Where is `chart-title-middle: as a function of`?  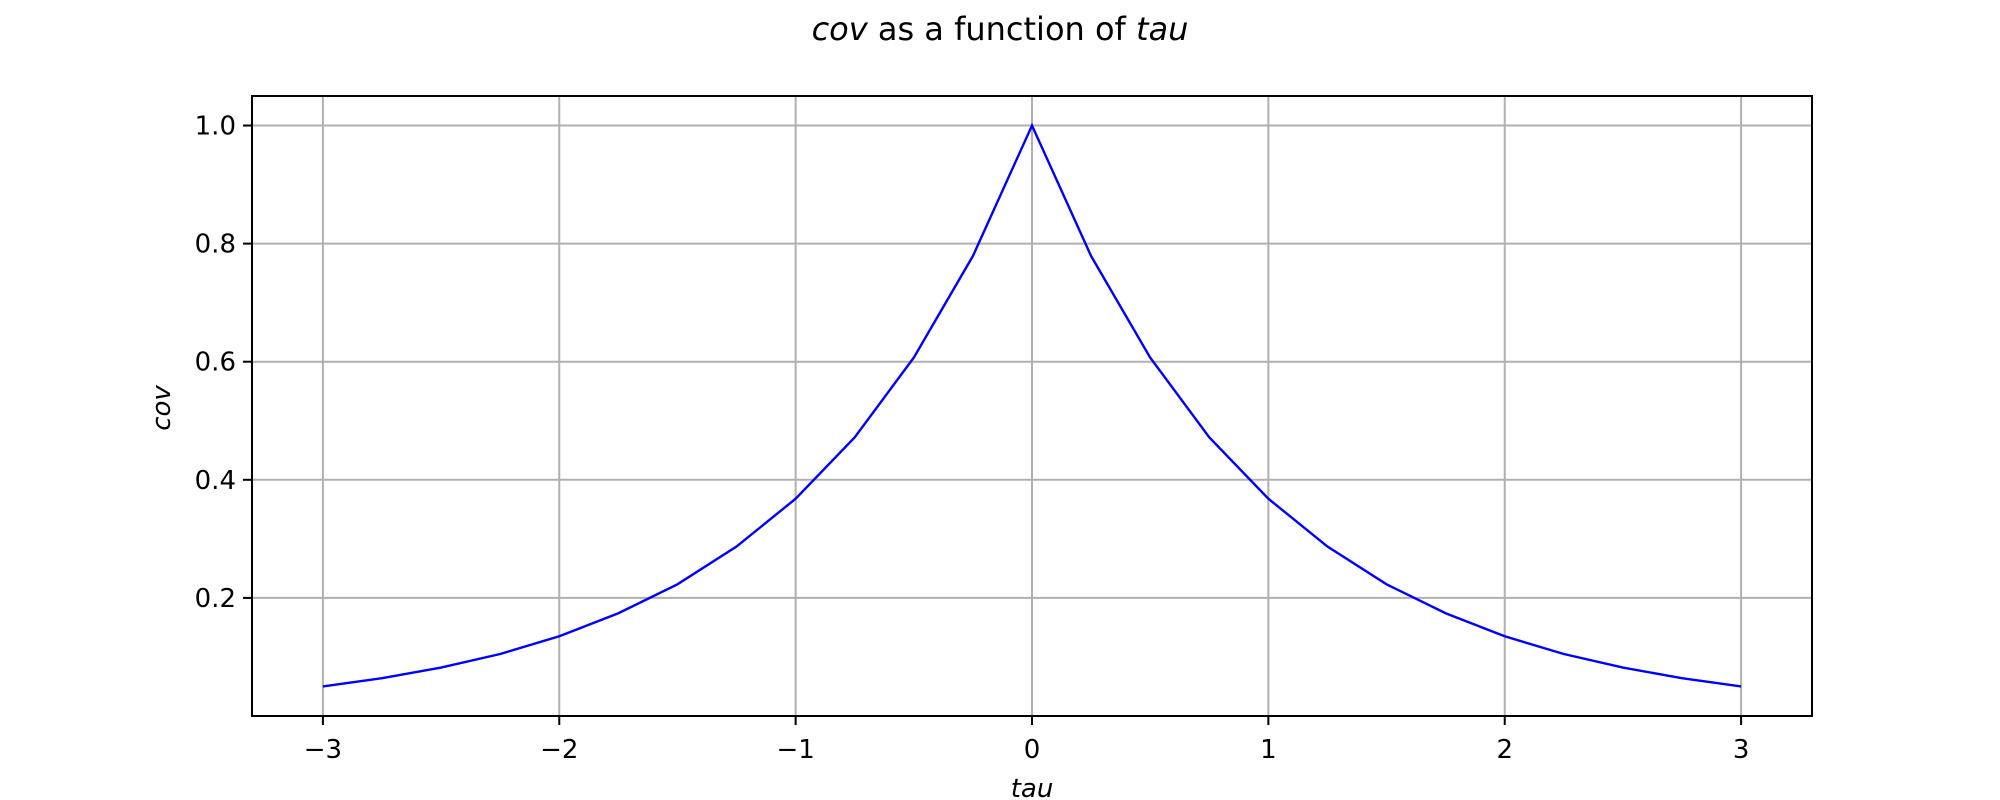 chart-title-middle: as a function of is located at coordinates (1002, 29).